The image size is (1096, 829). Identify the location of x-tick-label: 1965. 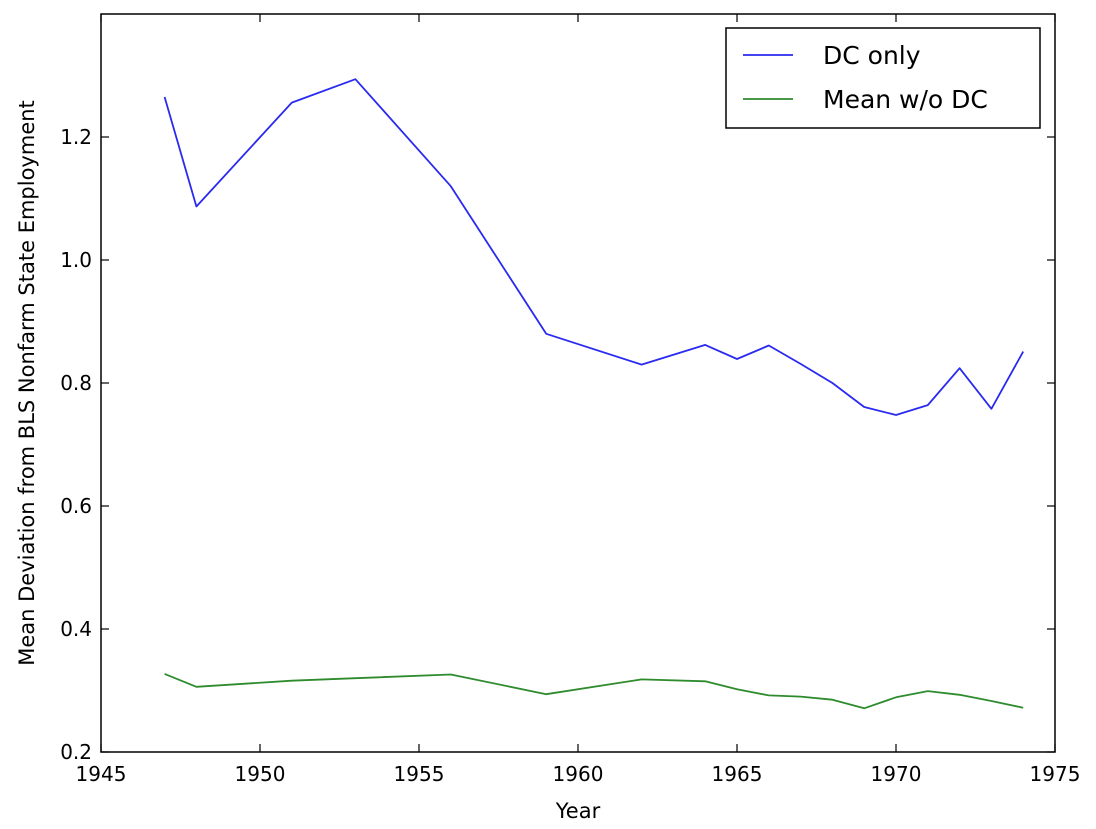
(737, 774).